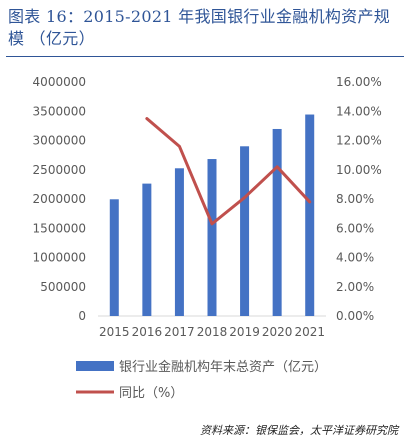 Image resolution: width=410 pixels, height=438 pixels. Describe the element at coordinates (244, 332) in the screenshot. I see `x-tick-label: 2019` at that location.